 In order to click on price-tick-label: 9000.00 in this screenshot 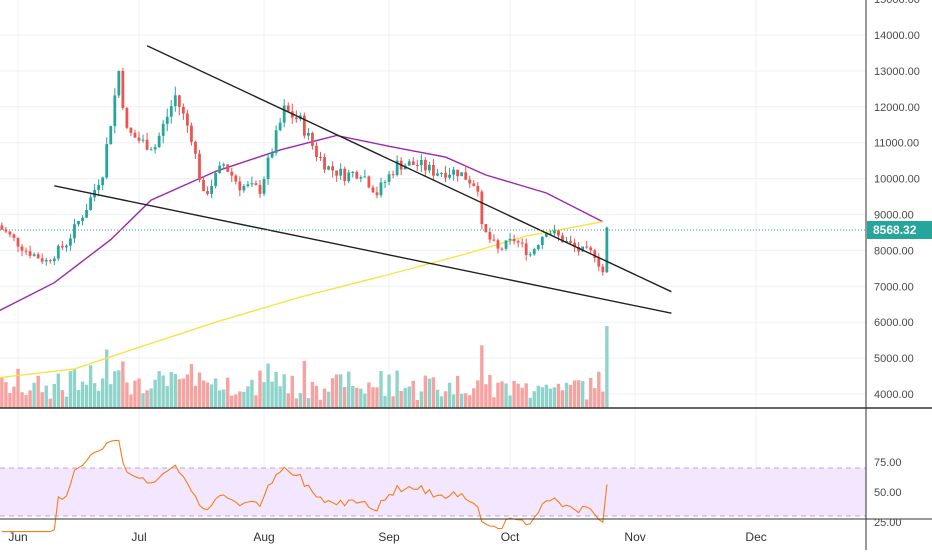, I will do `click(894, 216)`.